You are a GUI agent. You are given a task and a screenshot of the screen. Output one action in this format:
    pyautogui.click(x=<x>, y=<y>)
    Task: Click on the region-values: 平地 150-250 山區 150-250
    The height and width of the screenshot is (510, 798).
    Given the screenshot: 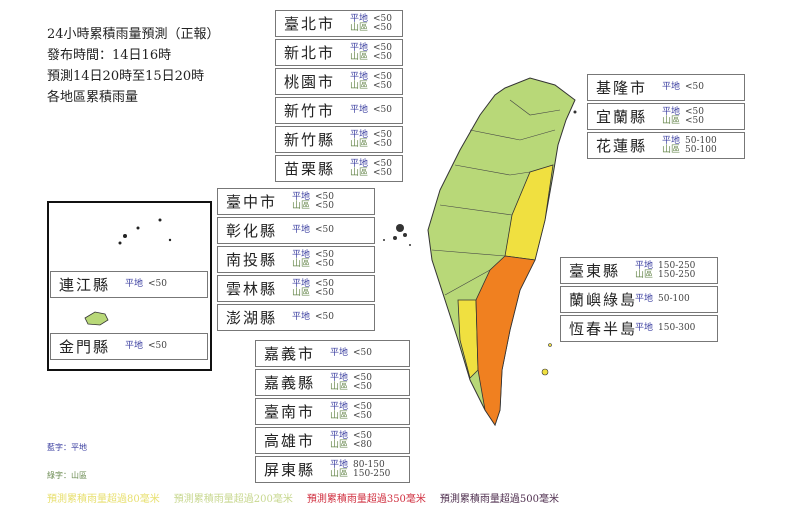 What is the action you would take?
    pyautogui.click(x=665, y=270)
    